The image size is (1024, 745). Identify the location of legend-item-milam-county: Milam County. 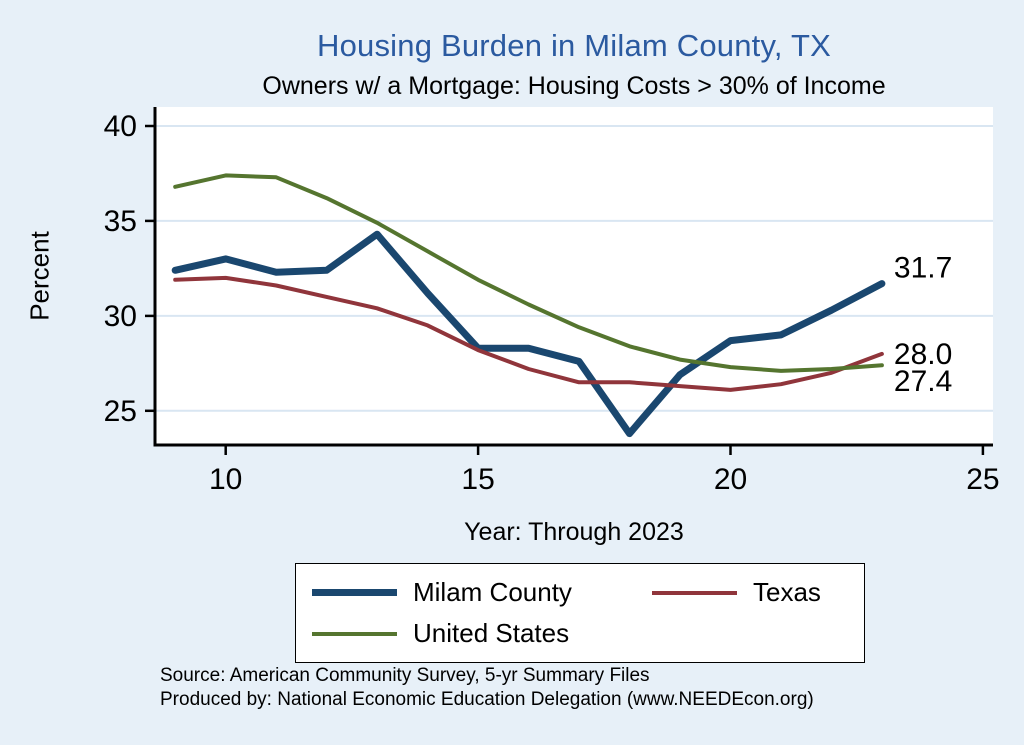
(482, 592).